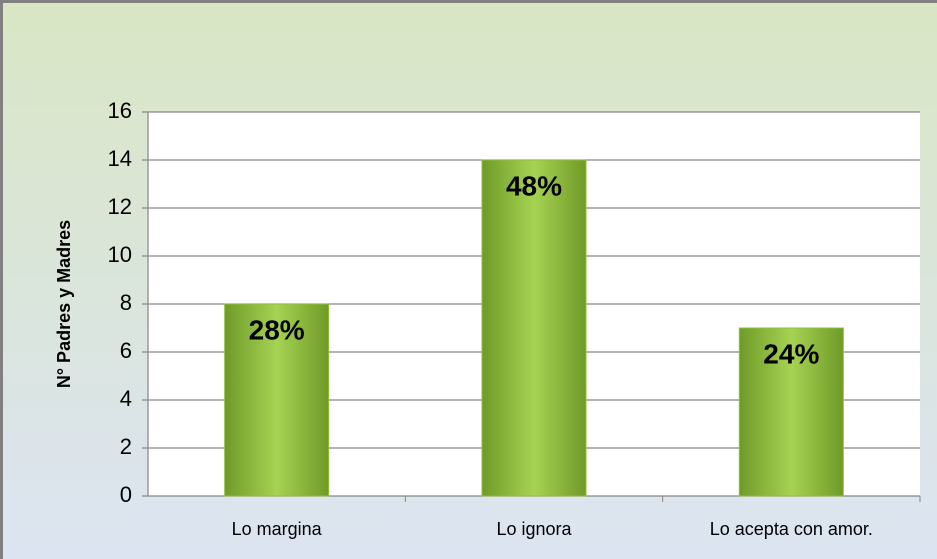  I want to click on y-axis-label: N° Padres y Madres, so click(64, 304).